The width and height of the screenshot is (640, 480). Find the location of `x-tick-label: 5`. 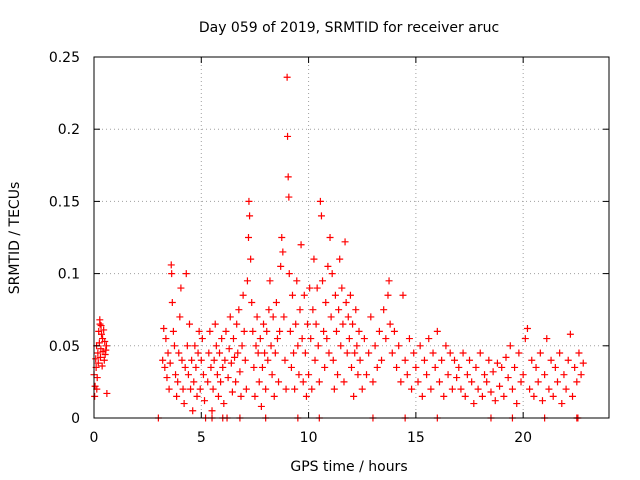

x-tick-label: 5 is located at coordinates (201, 438).